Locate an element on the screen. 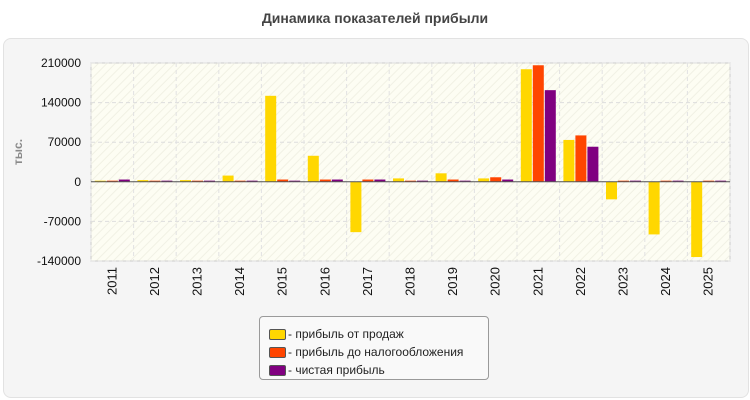  x-tick-label: 2014 is located at coordinates (239, 281).